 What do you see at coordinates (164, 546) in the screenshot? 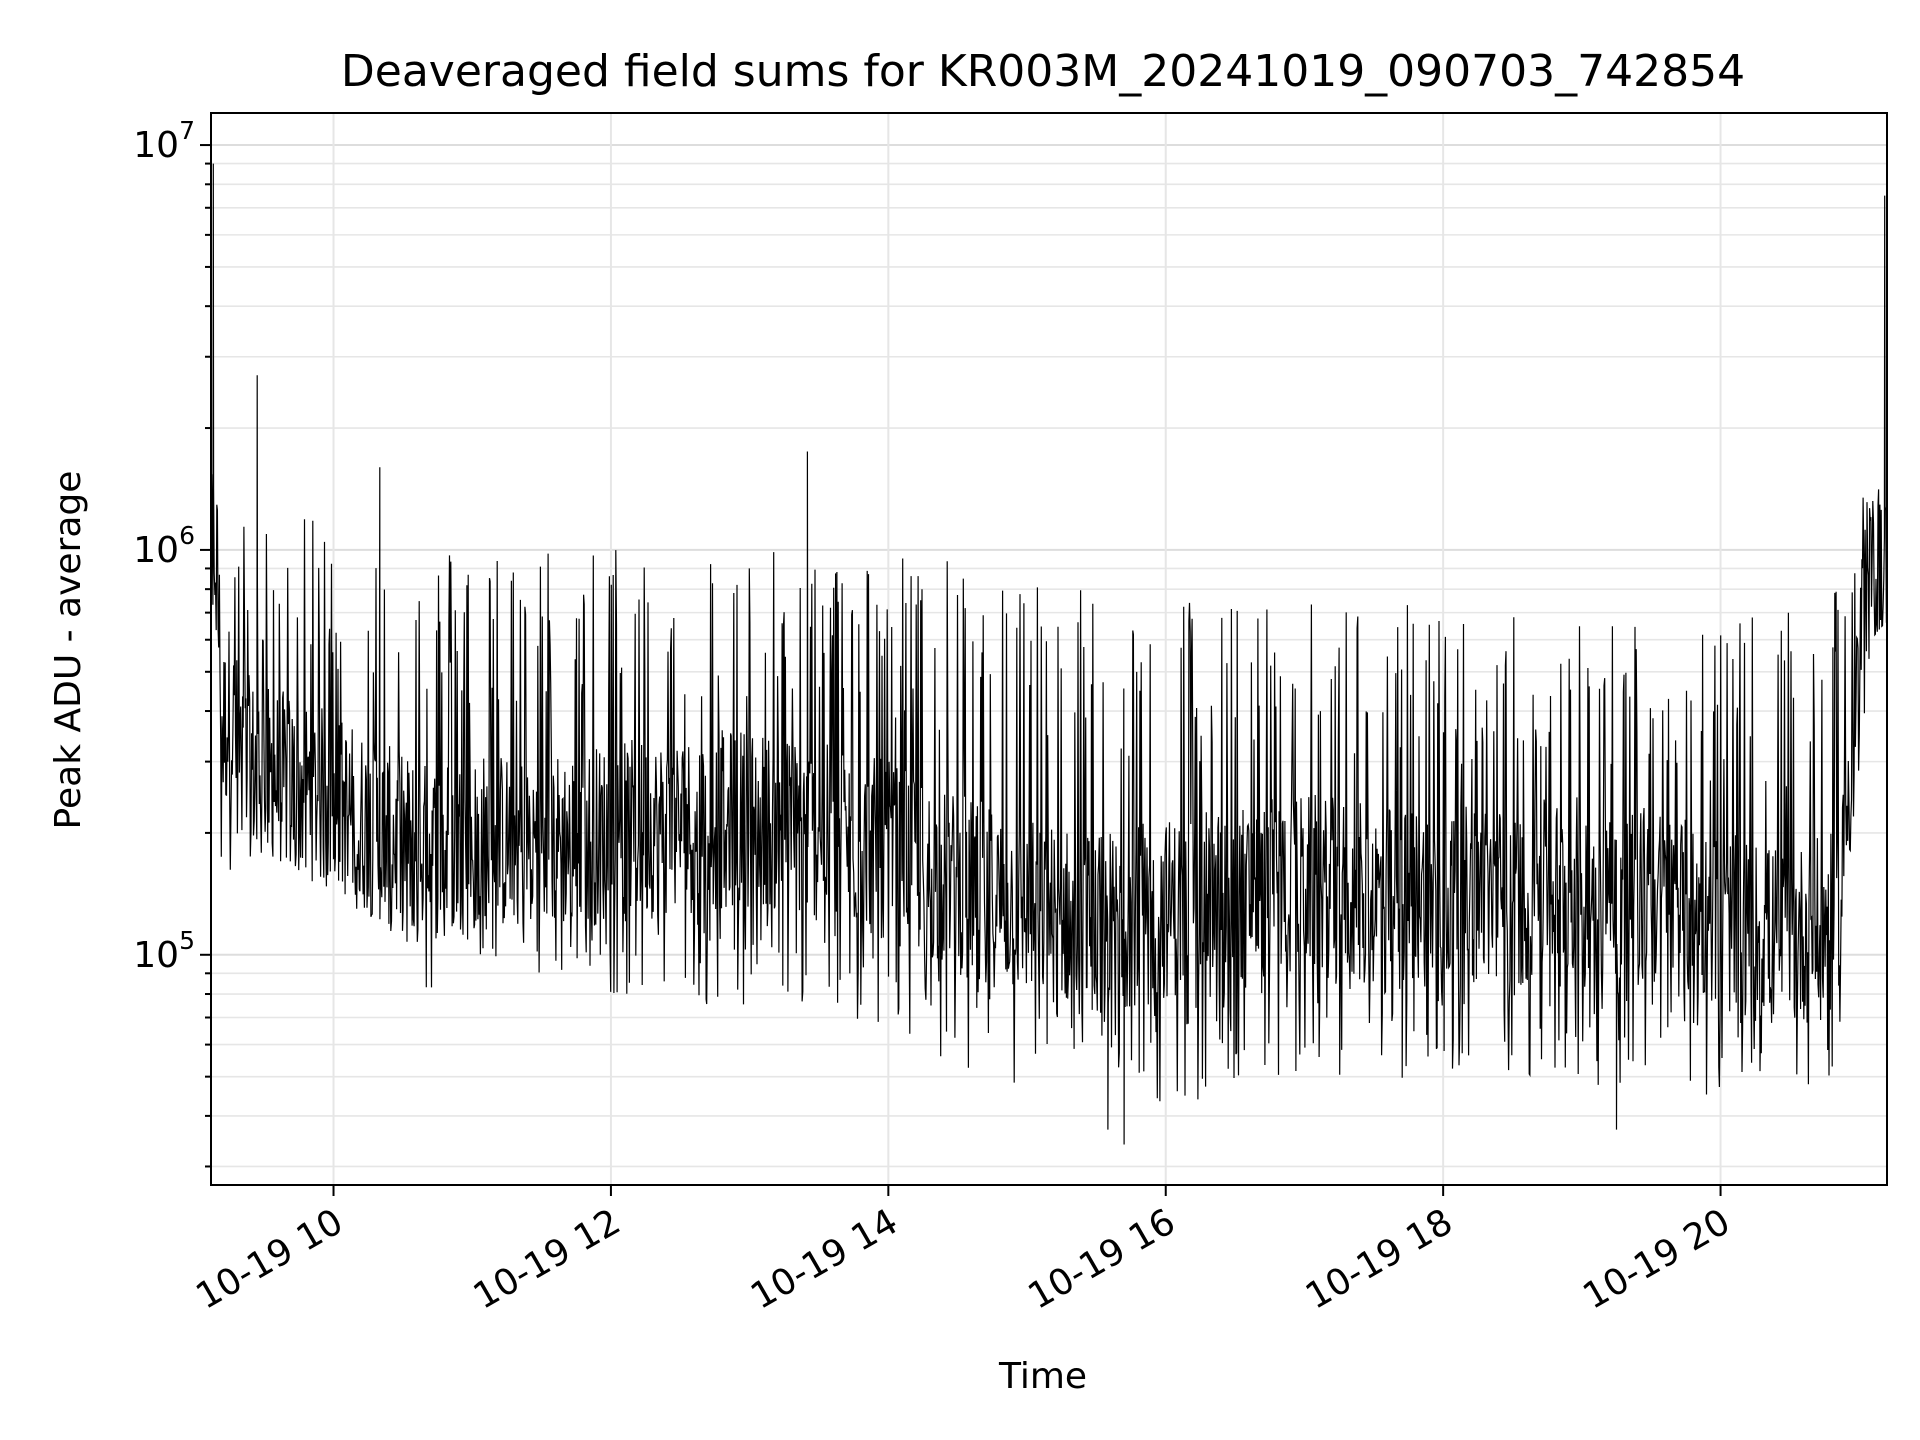
I see `y-tick-label: 10⁶` at bounding box center [164, 546].